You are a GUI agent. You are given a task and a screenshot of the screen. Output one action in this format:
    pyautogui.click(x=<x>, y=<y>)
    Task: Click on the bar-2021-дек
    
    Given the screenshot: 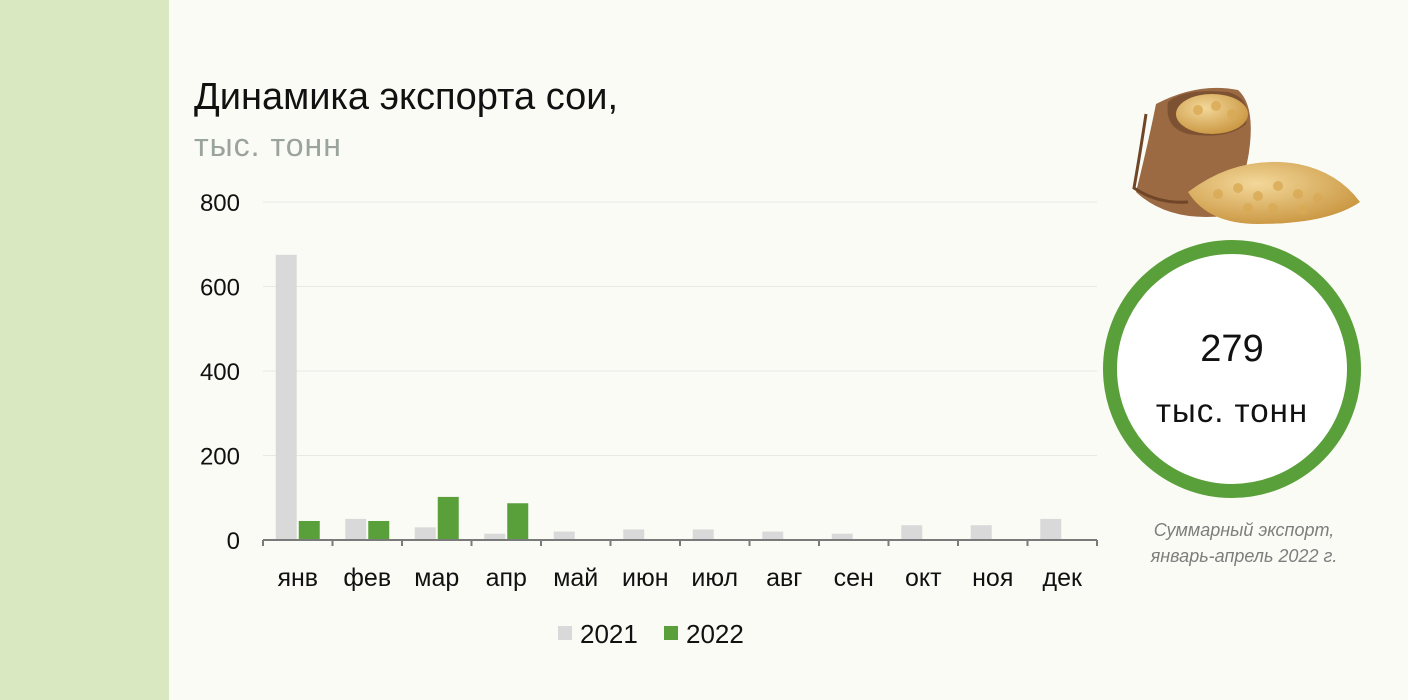 What is the action you would take?
    pyautogui.click(x=1051, y=529)
    